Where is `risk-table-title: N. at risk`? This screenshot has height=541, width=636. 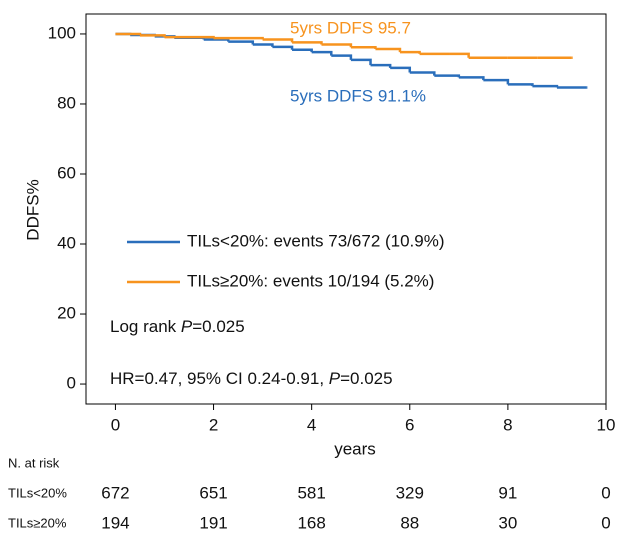
risk-table-title: N. at risk is located at coordinates (34, 462).